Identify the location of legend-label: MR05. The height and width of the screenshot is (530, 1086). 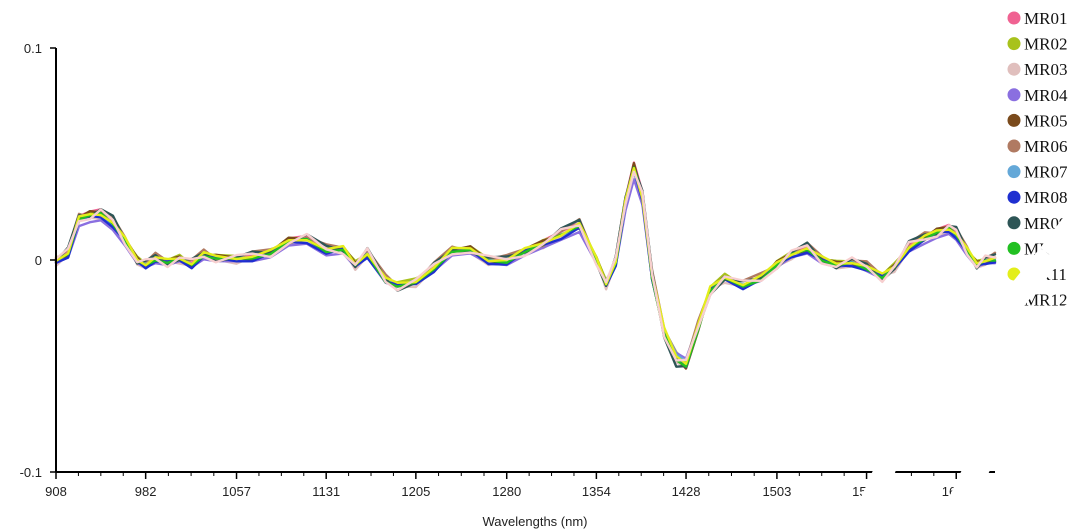
(1045, 120).